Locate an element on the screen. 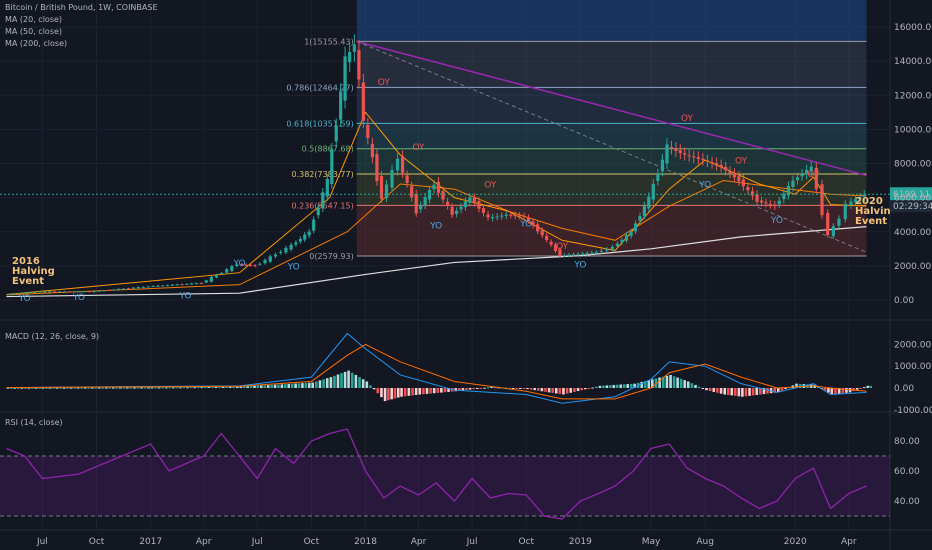 Image resolution: width=932 pixels, height=550 pixels. price-tick-label: 0.00 is located at coordinates (904, 301).